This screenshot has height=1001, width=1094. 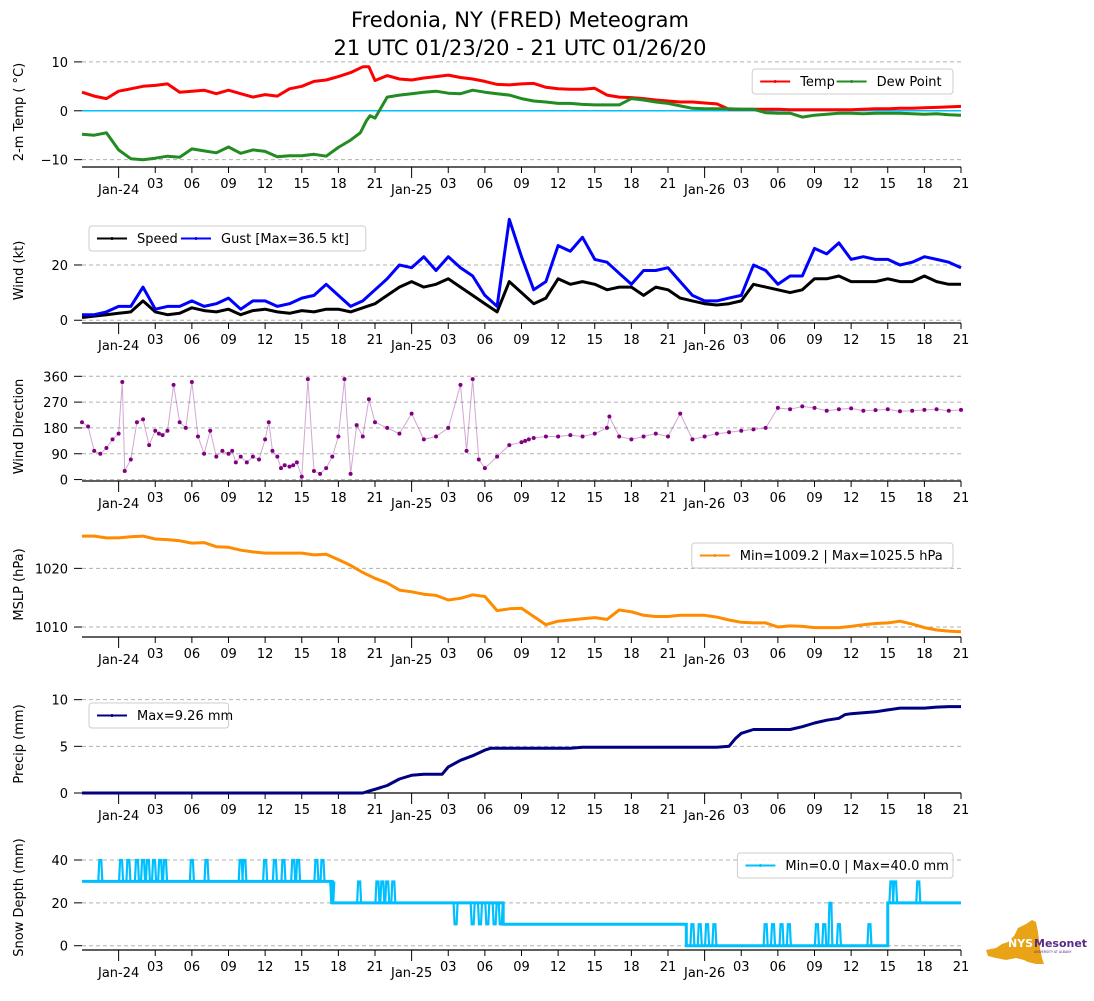 What do you see at coordinates (1015, 942) in the screenshot?
I see `ny-state-shape-icon` at bounding box center [1015, 942].